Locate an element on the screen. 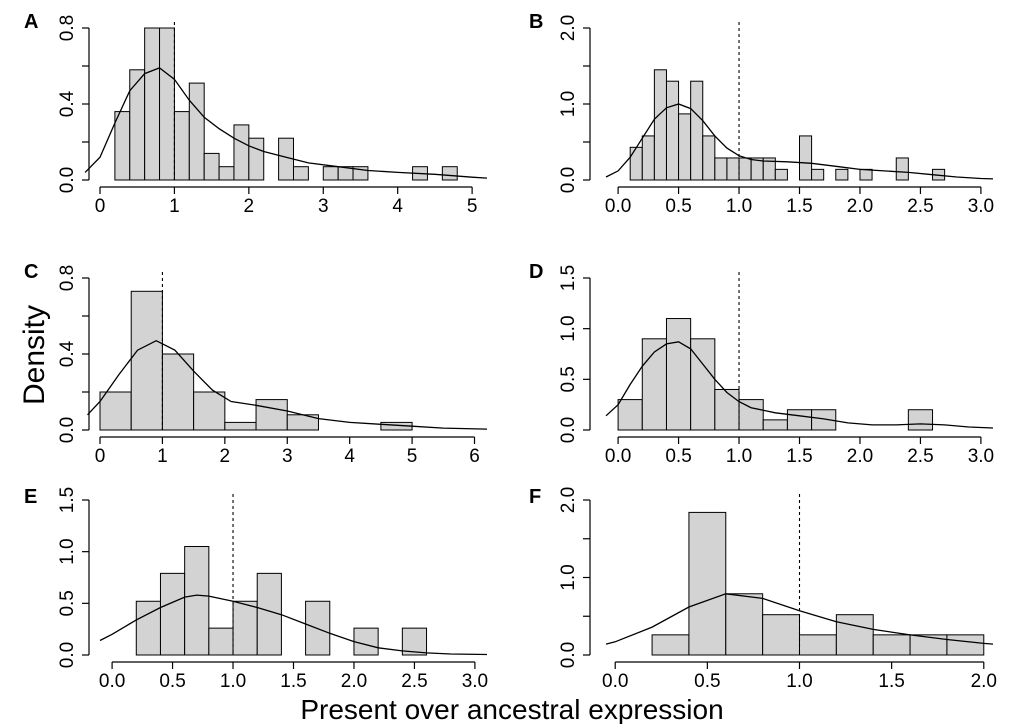 Image resolution: width=1010 pixels, height=724 pixels. x-tick-label: 5 is located at coordinates (412, 456).